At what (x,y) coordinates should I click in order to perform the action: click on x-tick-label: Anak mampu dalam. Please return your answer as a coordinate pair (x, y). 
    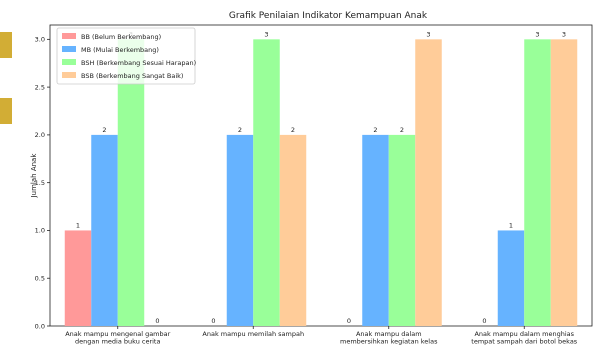
    Looking at the image, I should click on (389, 334).